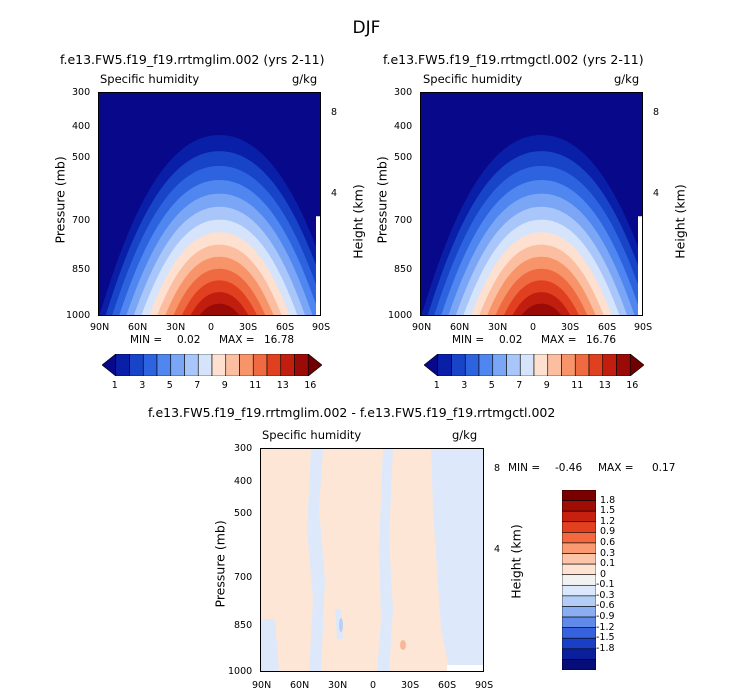 The width and height of the screenshot is (733, 695). I want to click on diff-colorbar-label: -0.6, so click(605, 606).